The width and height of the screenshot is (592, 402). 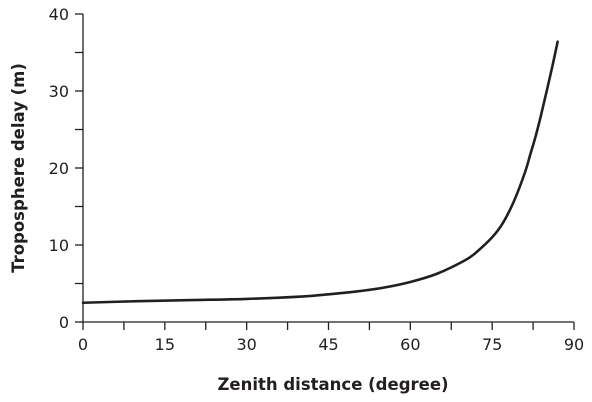 What do you see at coordinates (64, 322) in the screenshot?
I see `y-tick-label: 0` at bounding box center [64, 322].